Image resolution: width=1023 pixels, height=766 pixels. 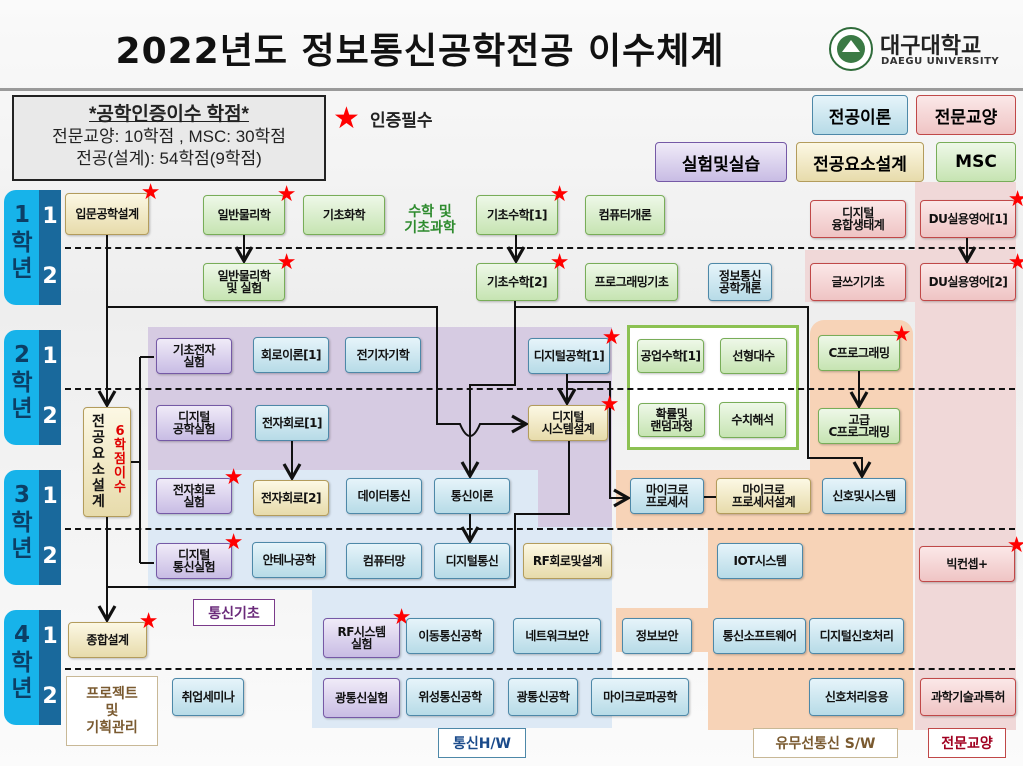 I want to click on course-box: 디지털 공학실험, so click(x=194, y=423).